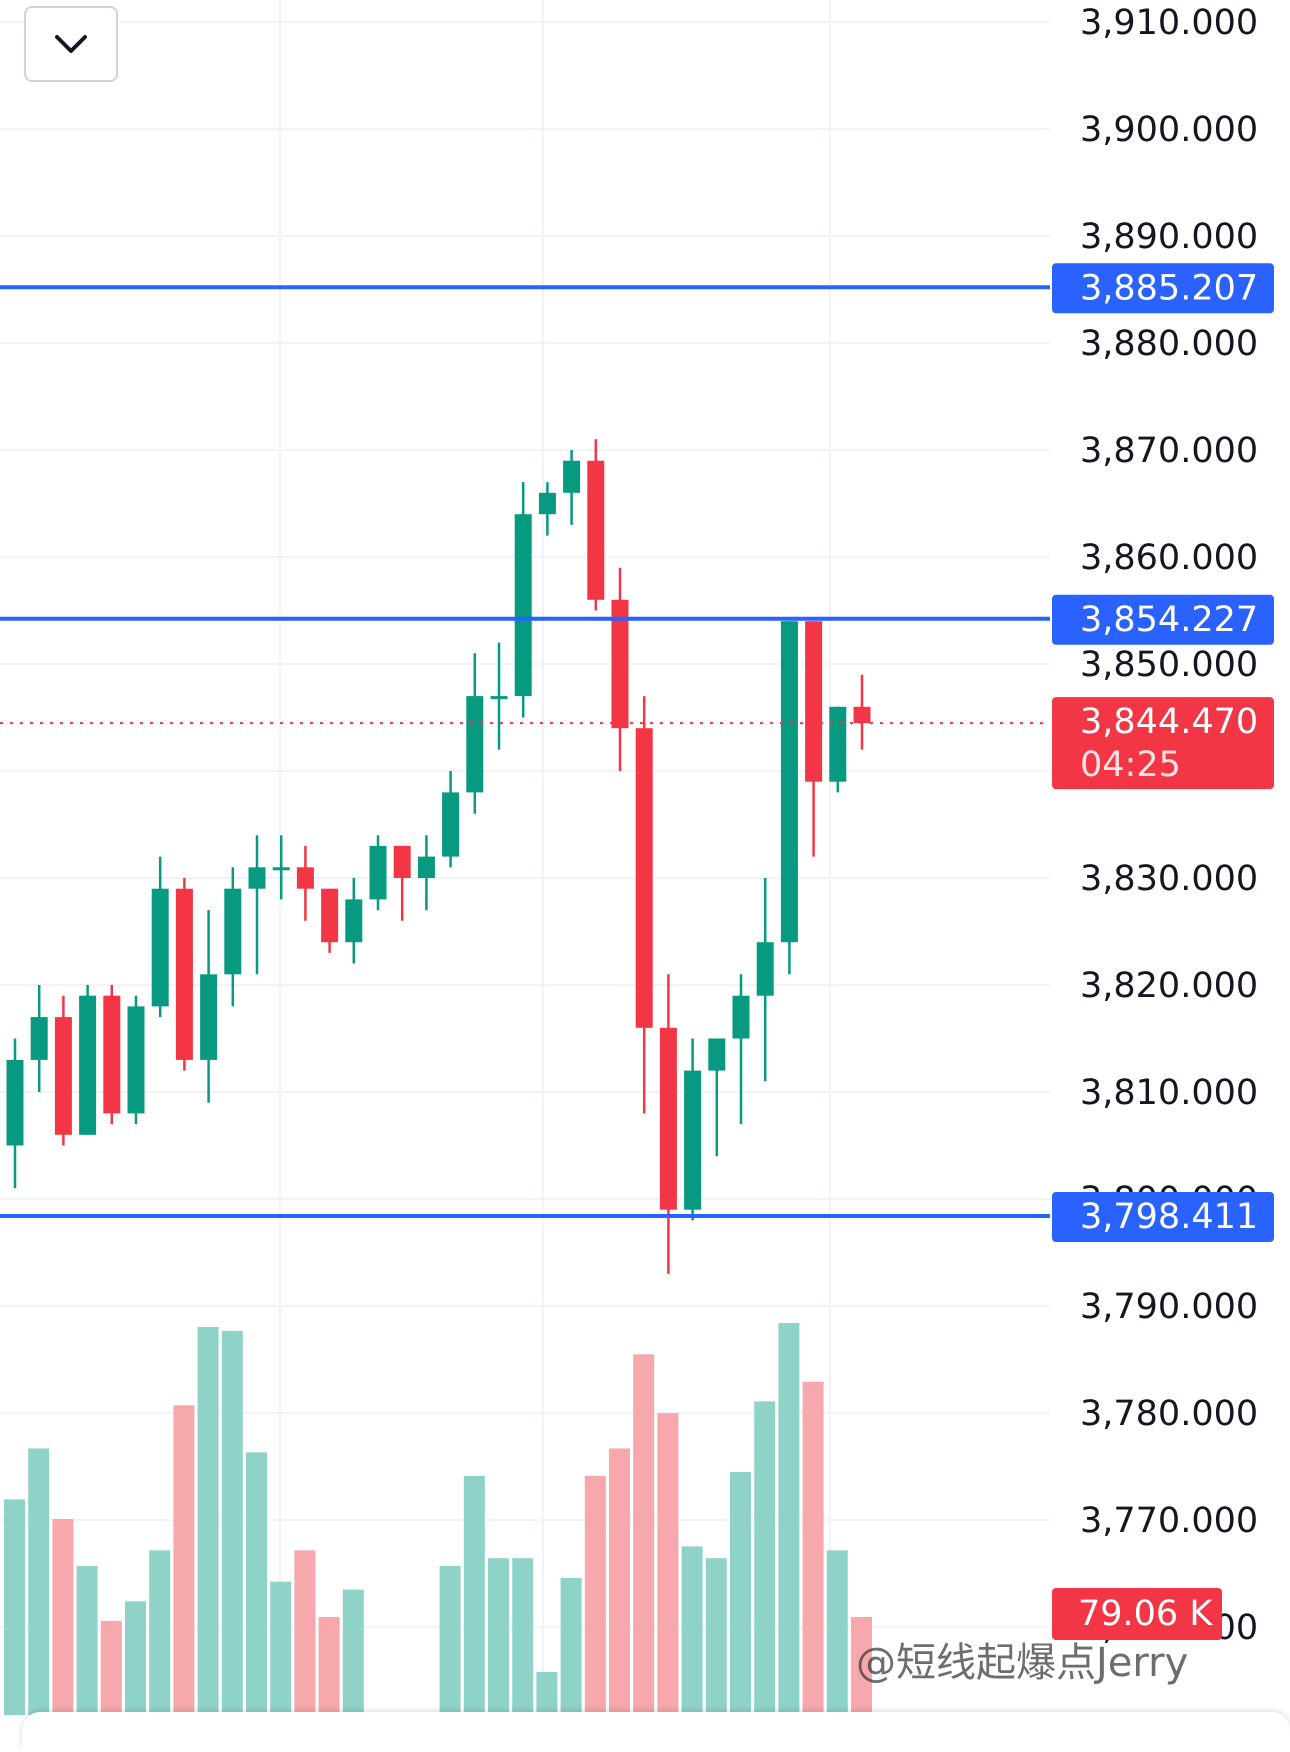 This screenshot has height=1752, width=1290. Describe the element at coordinates (1137, 1614) in the screenshot. I see `volume-tag-bg` at that location.